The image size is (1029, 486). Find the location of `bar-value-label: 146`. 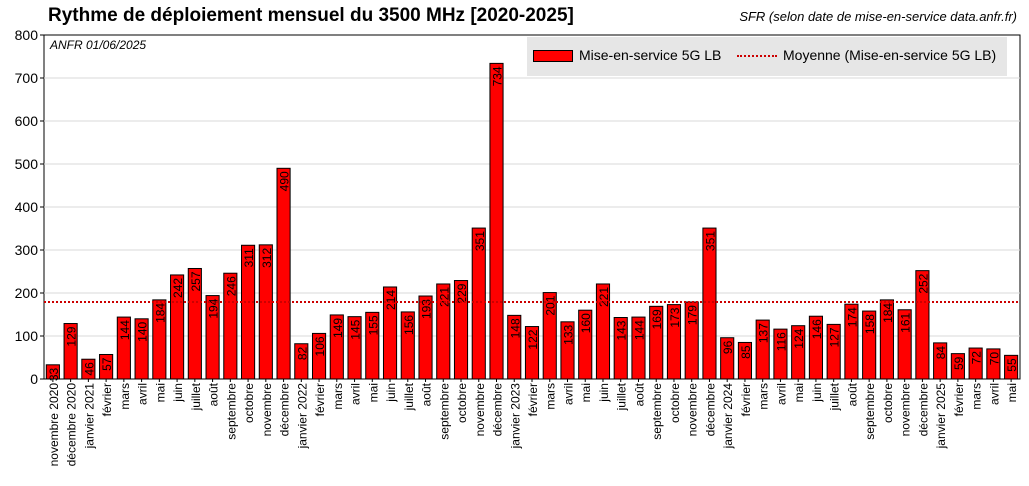

bar-value-label: 146 is located at coordinates (817, 329).